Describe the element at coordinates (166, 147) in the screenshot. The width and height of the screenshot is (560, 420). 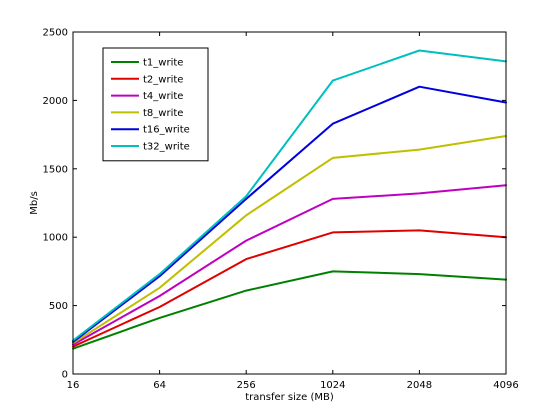
I see `legend-label: t32_write` at that location.